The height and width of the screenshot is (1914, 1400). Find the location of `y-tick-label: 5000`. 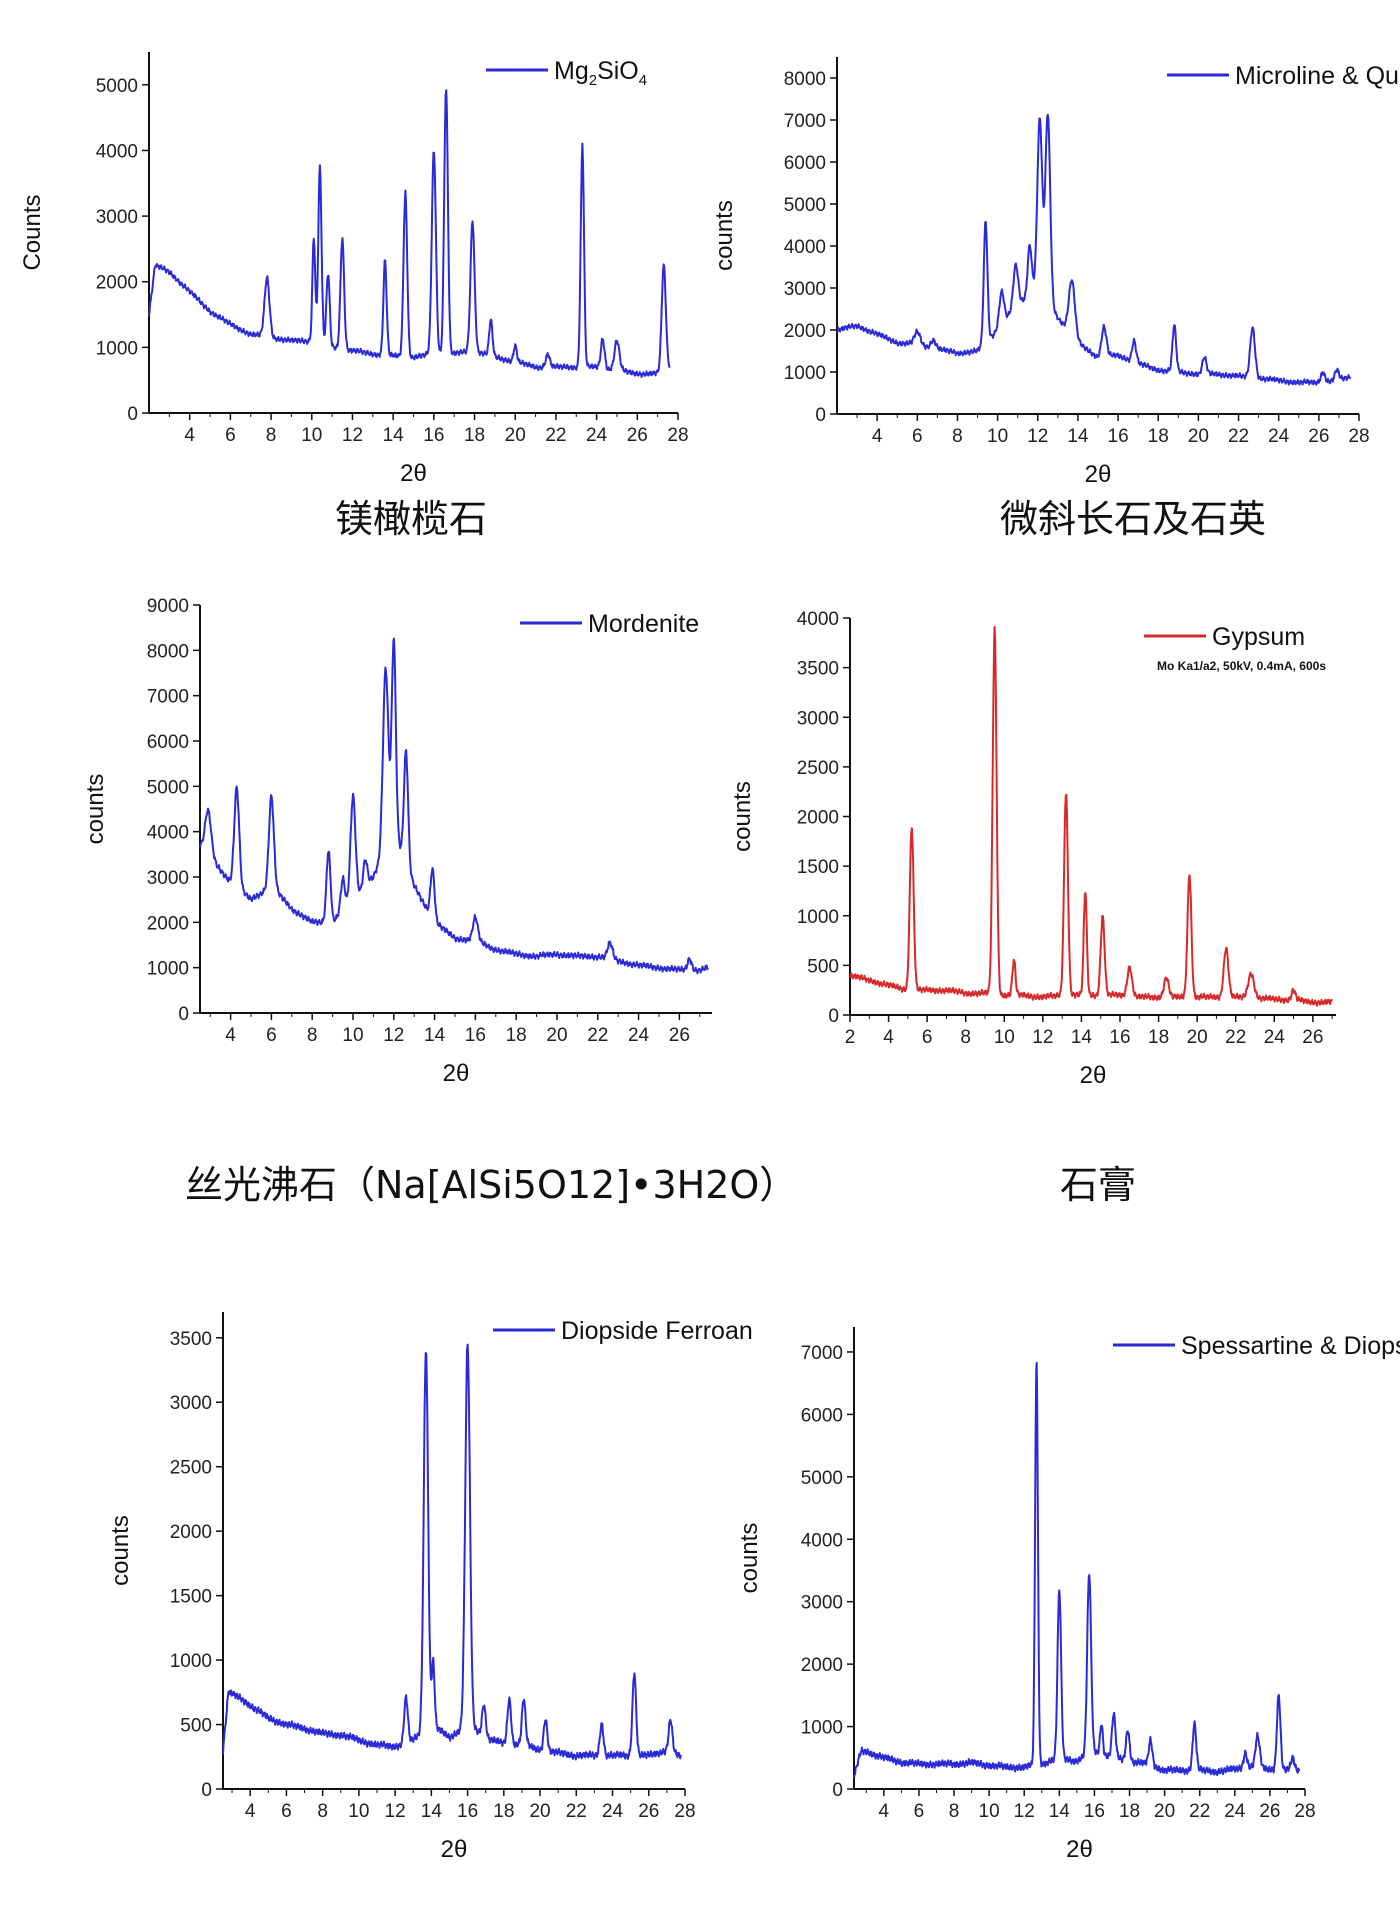

y-tick-label: 5000 is located at coordinates (822, 1478).